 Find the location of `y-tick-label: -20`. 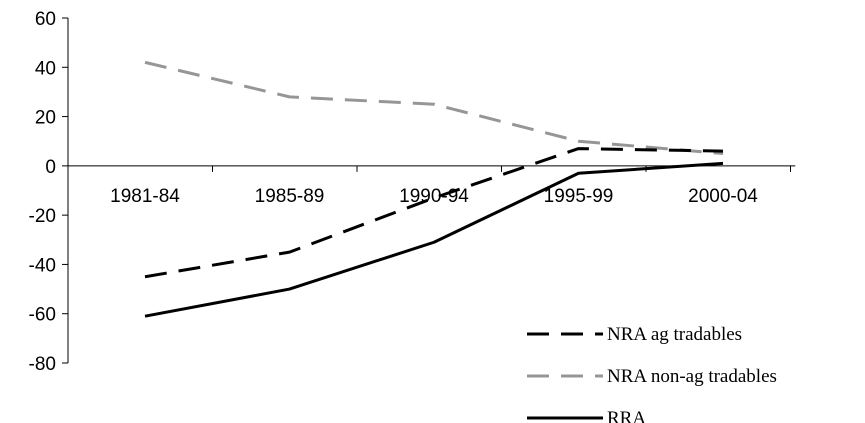

y-tick-label: -20 is located at coordinates (42, 216).